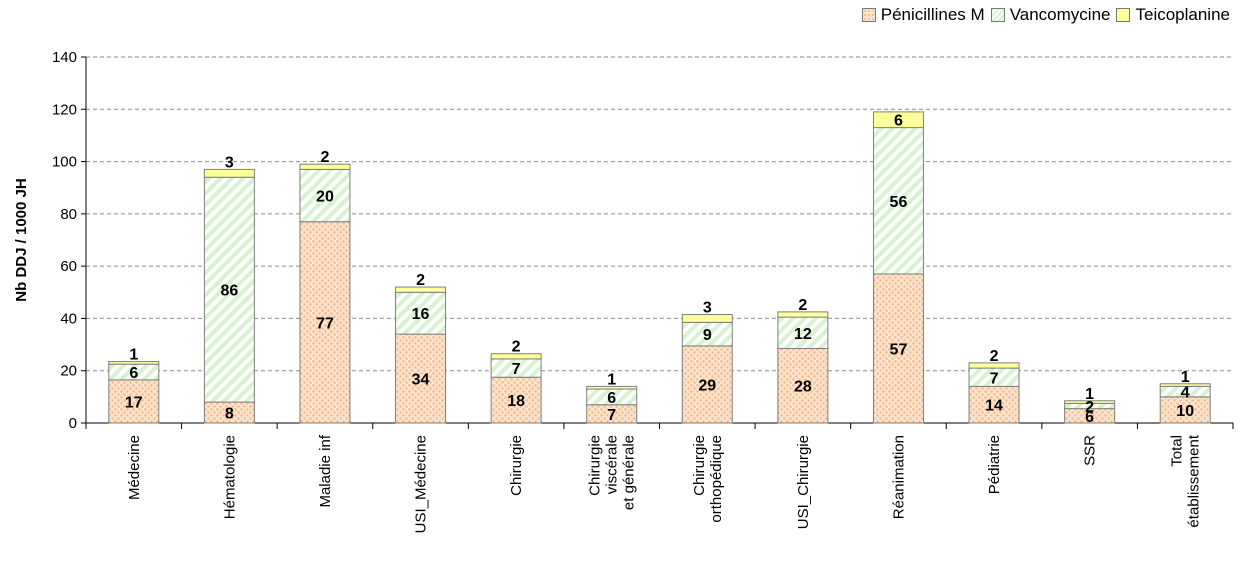 The width and height of the screenshot is (1244, 561). What do you see at coordinates (659, 426) in the screenshot?
I see `x-axis-ticks` at bounding box center [659, 426].